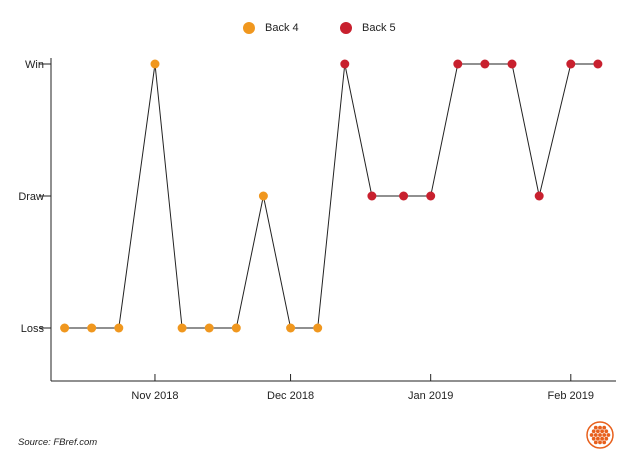  What do you see at coordinates (154, 396) in the screenshot?
I see `x-tick-label-0: Nov 2018` at bounding box center [154, 396].